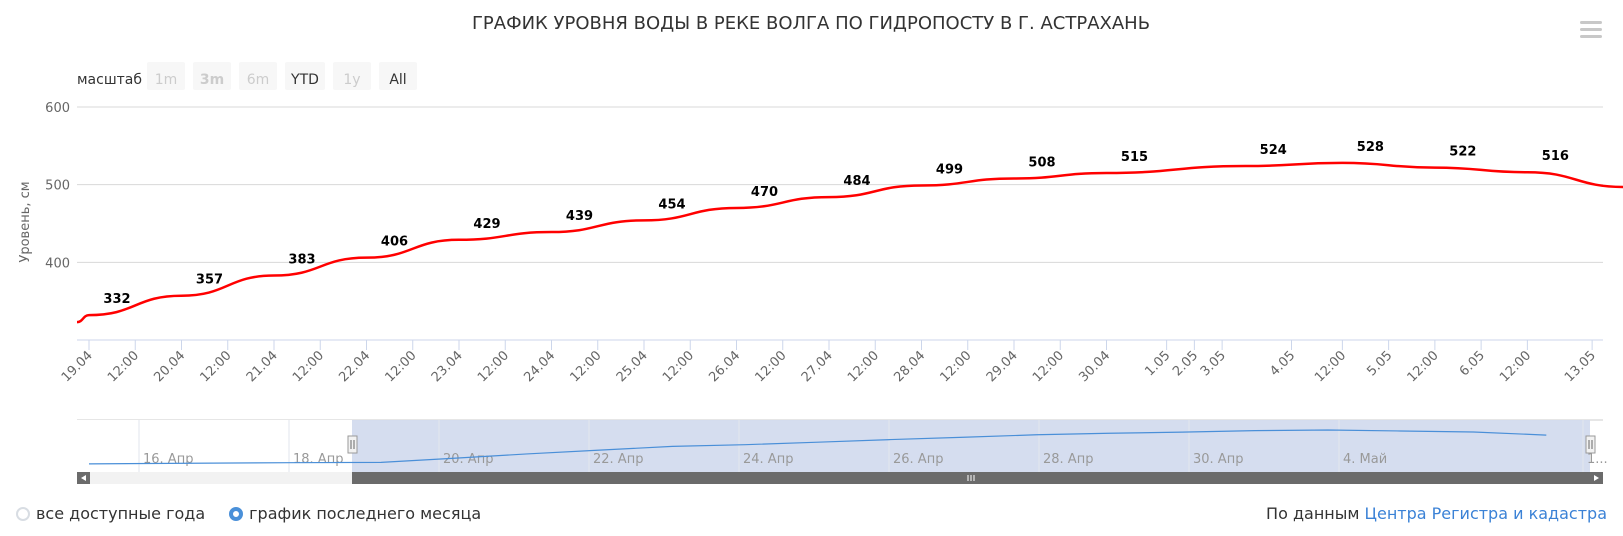  Describe the element at coordinates (236, 513) in the screenshot. I see `radio-last-month-circle` at that location.